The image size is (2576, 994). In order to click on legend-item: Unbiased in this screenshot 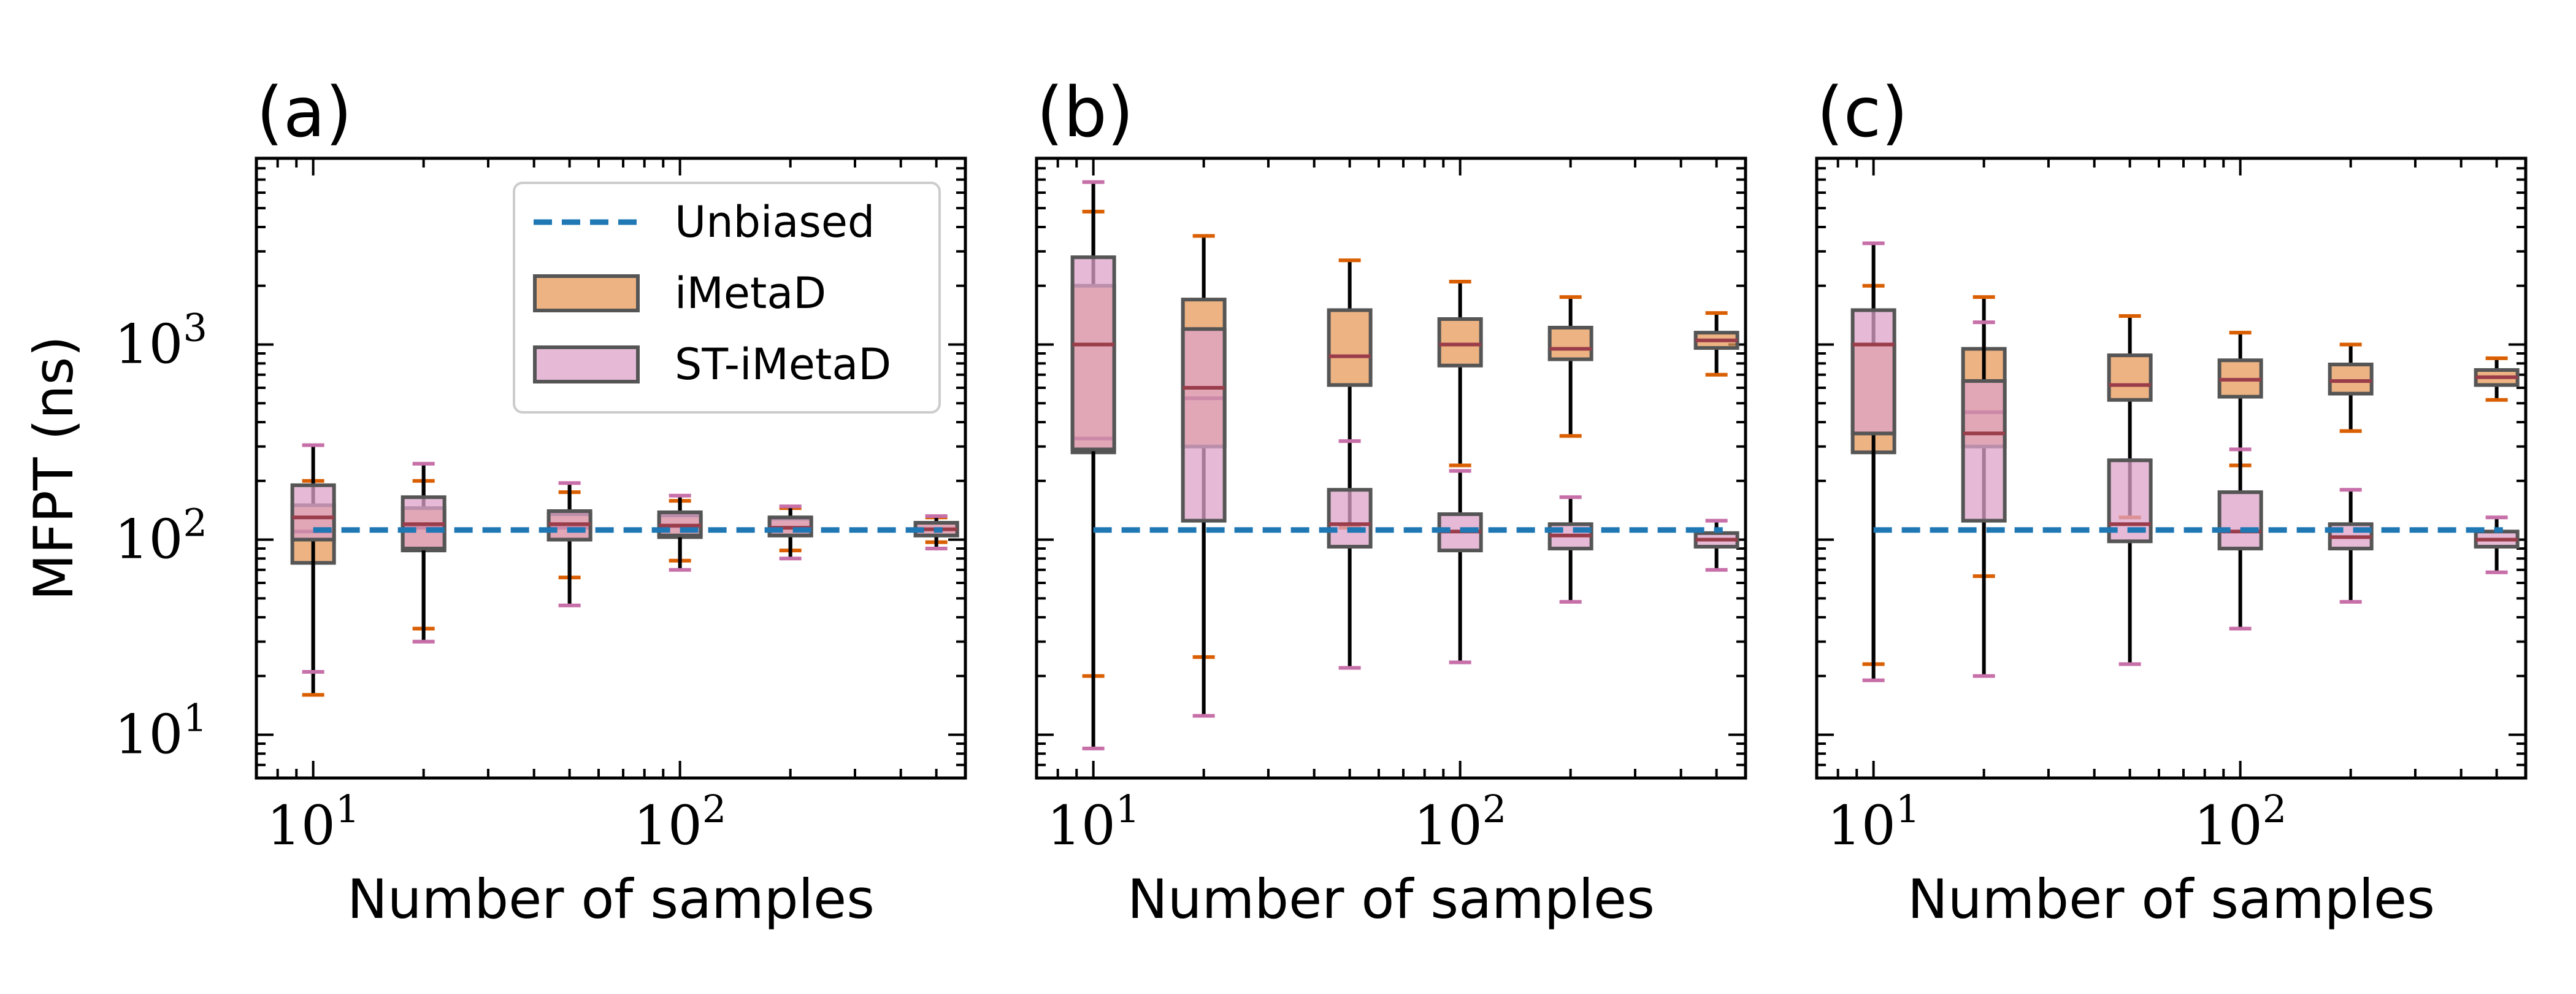, I will do `click(704, 222)`.